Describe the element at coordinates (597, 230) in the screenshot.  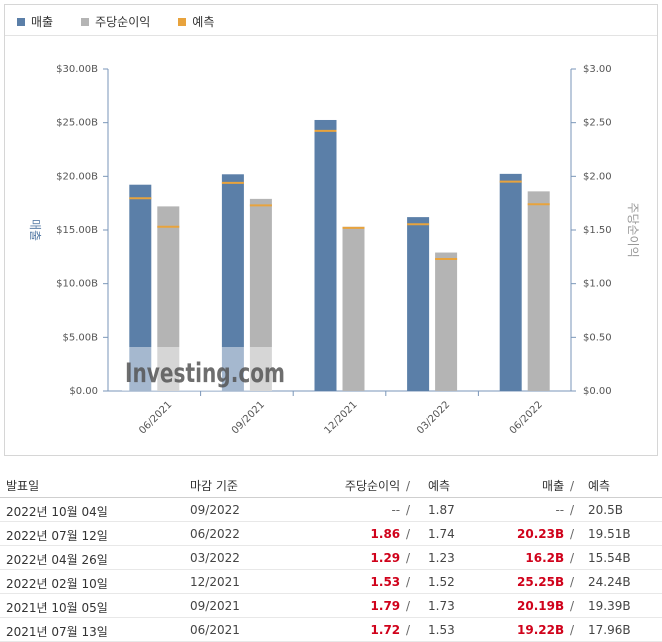
I see `right-tick-label: $1.50` at that location.